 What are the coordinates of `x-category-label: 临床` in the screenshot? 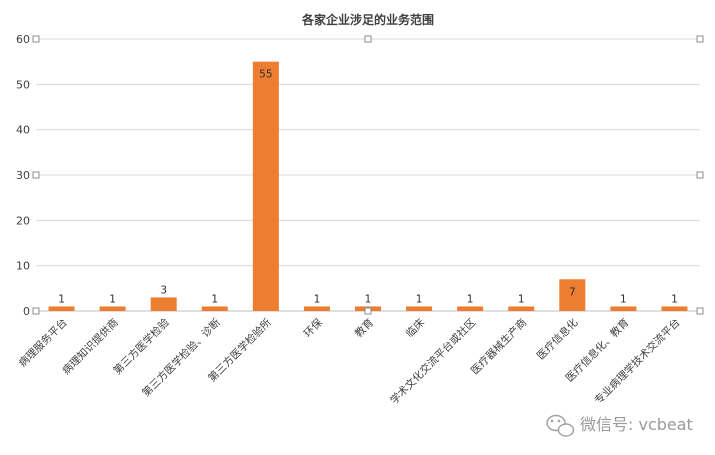 It's located at (415, 328).